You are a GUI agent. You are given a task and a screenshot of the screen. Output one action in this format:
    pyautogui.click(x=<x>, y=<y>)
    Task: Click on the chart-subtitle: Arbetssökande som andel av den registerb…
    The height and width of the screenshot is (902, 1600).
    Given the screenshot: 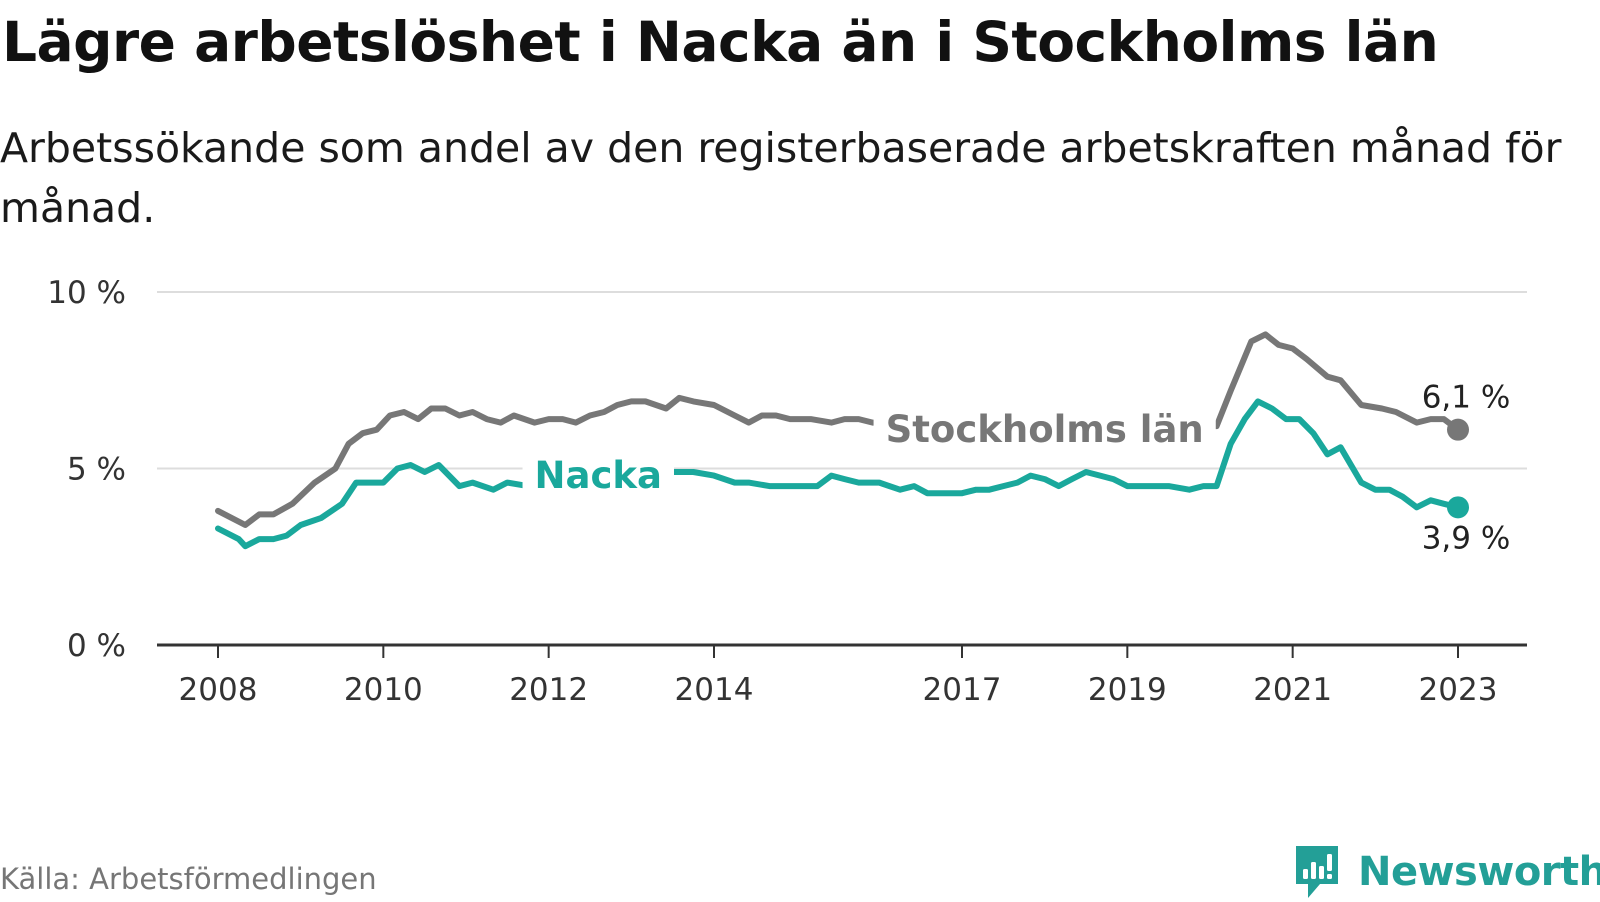 What is the action you would take?
    pyautogui.click(x=781, y=178)
    